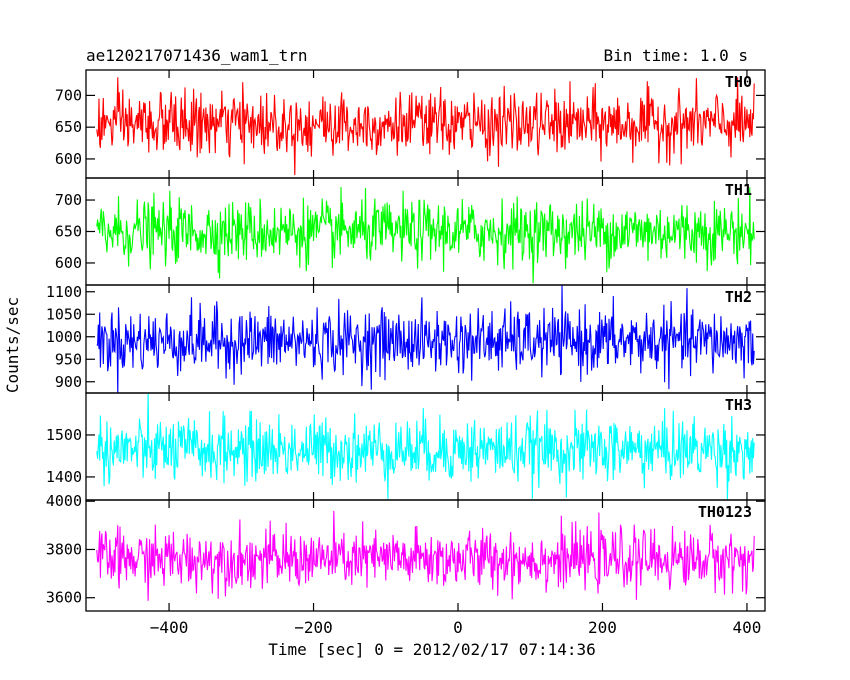 This screenshot has width=850, height=680. Describe the element at coordinates (12, 345) in the screenshot. I see `y-axis-label: Counts/sec` at that location.